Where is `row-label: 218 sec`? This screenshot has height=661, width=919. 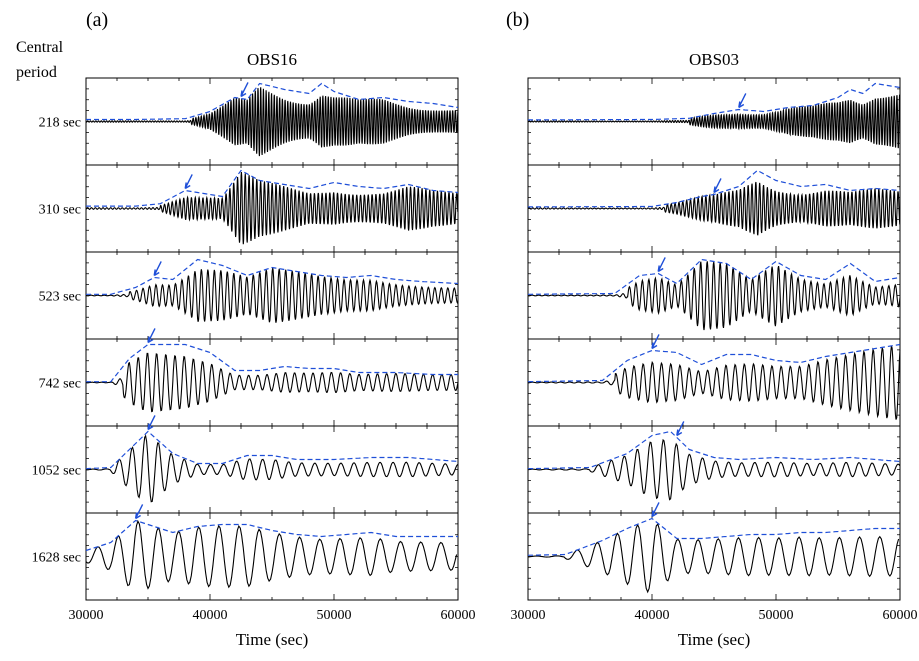
row-label: 218 sec is located at coordinates (60, 123).